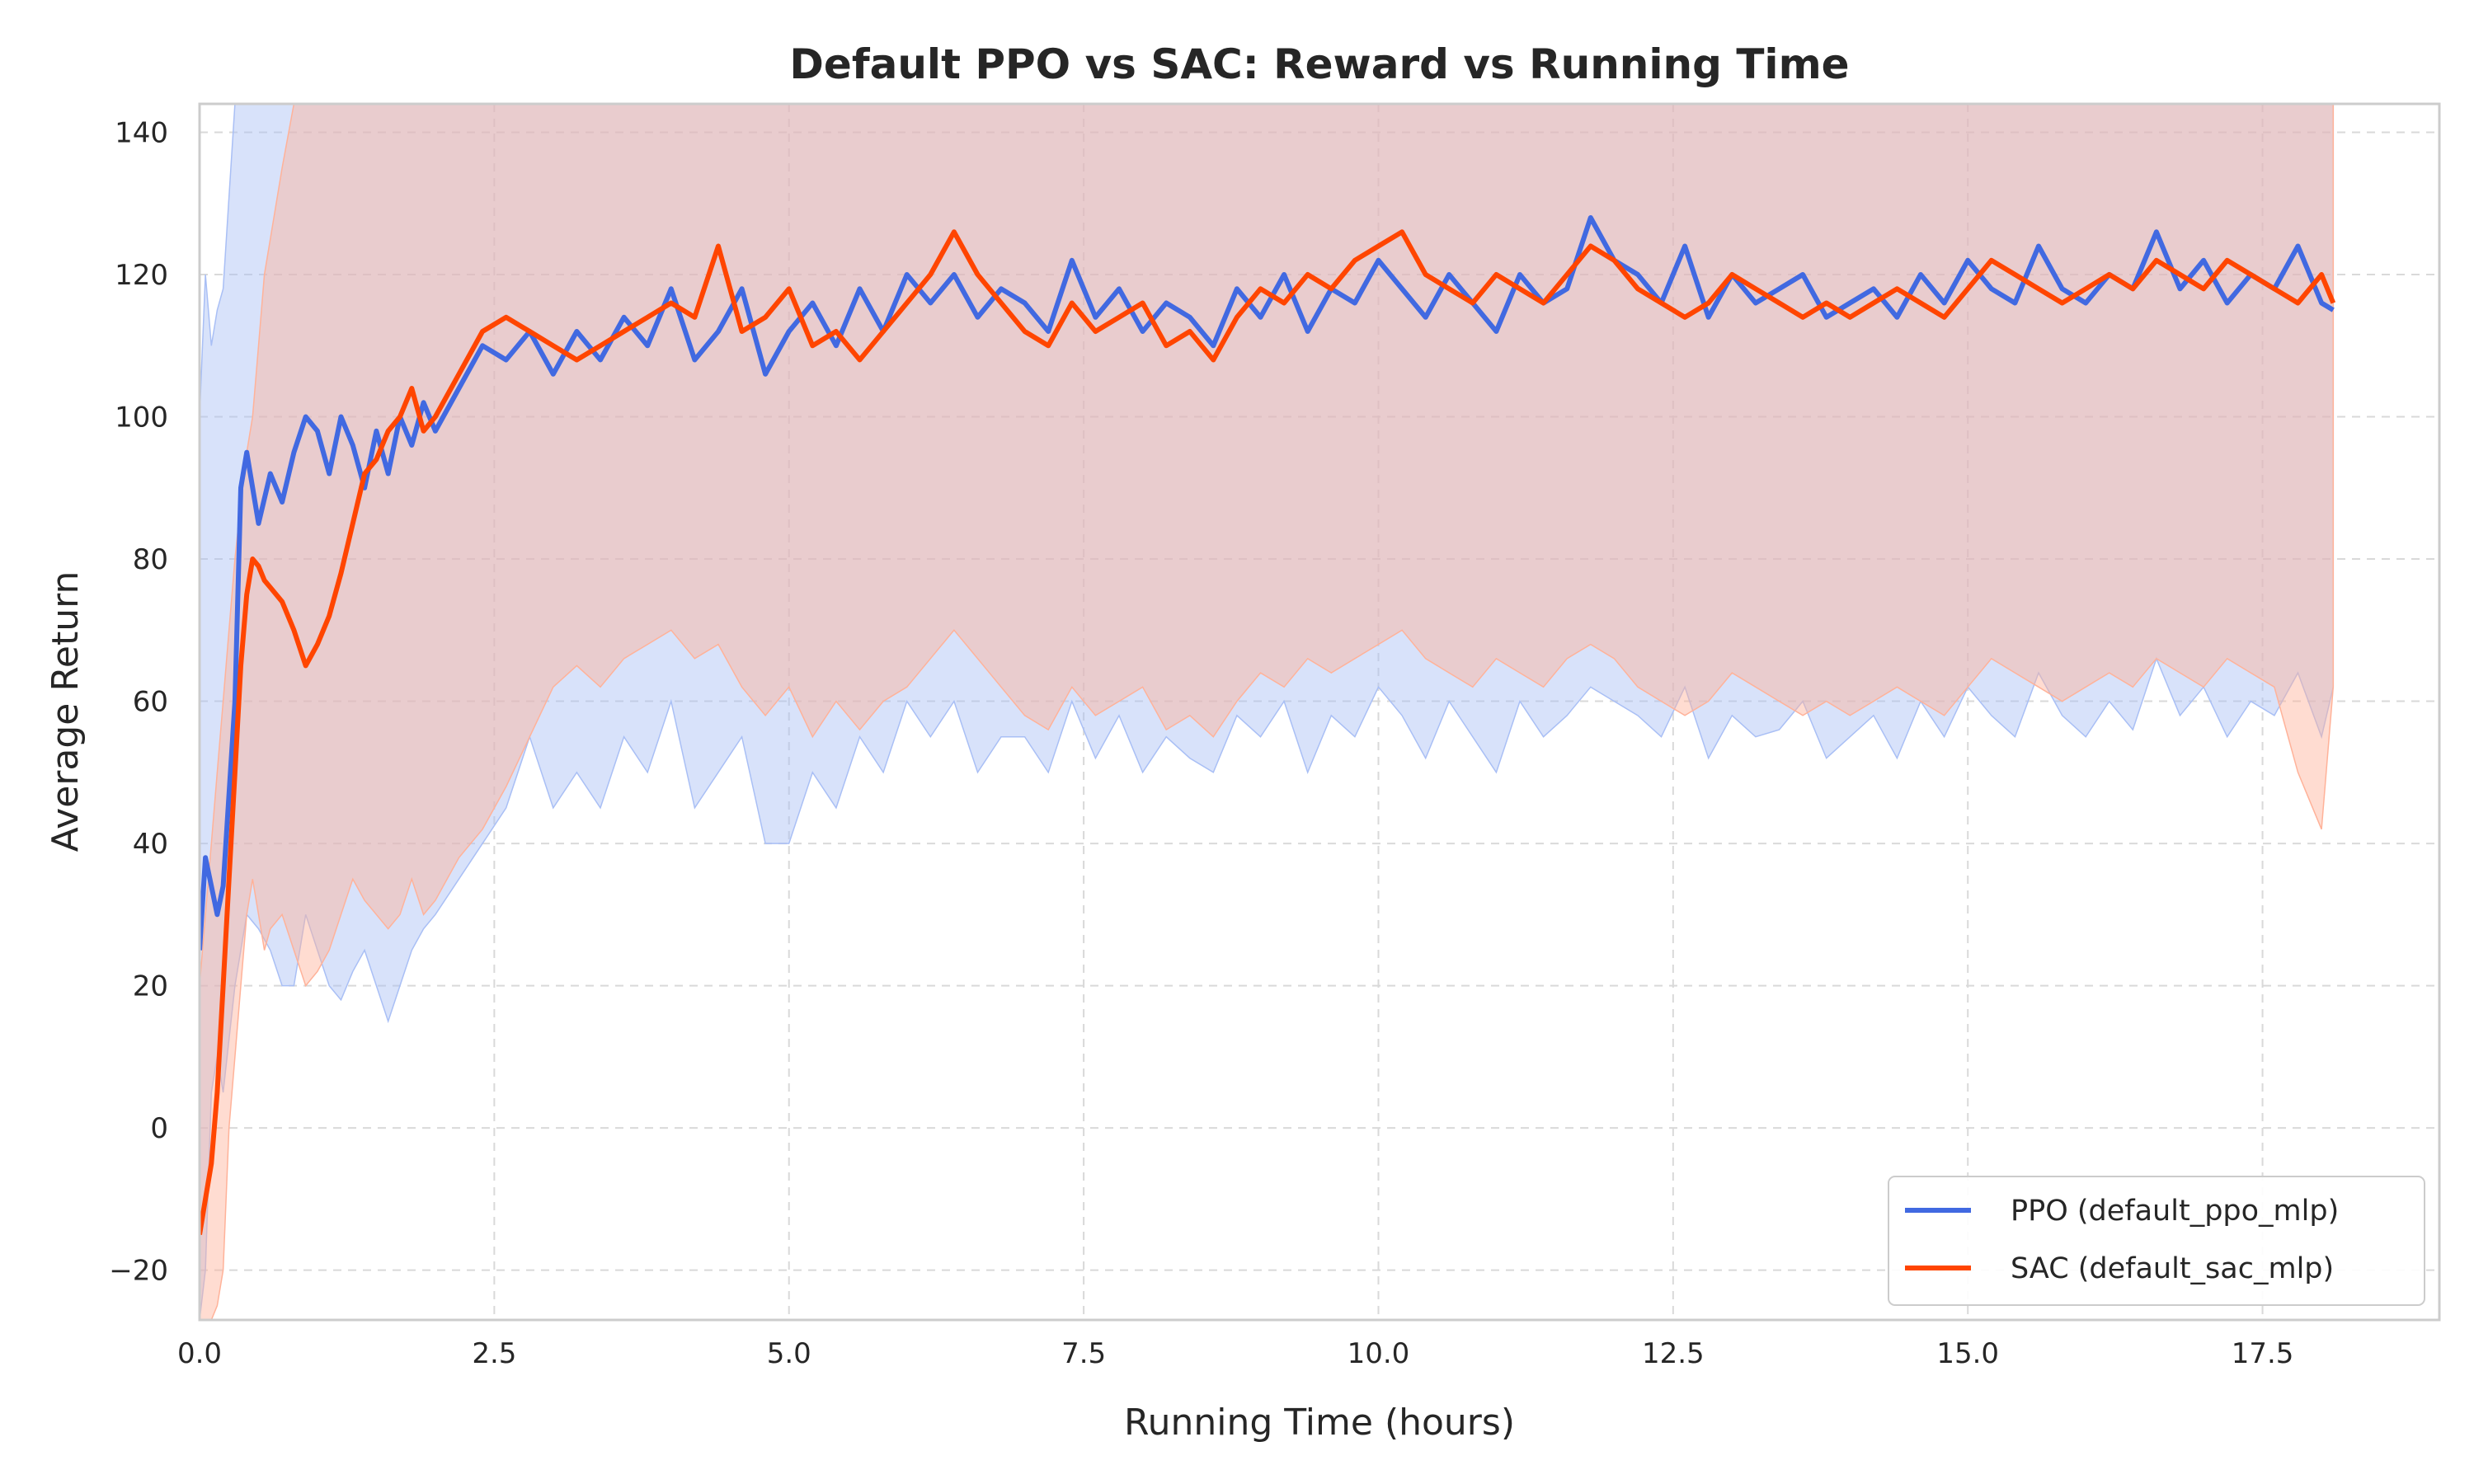 This screenshot has height=1484, width=2474. I want to click on x-tick-label: 5.0, so click(789, 1353).